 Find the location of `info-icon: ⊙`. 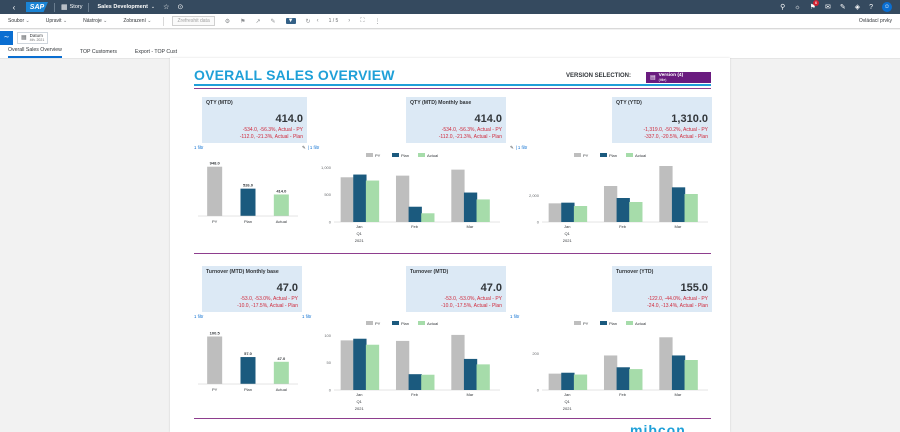

info-icon: ⊙ is located at coordinates (180, 7).